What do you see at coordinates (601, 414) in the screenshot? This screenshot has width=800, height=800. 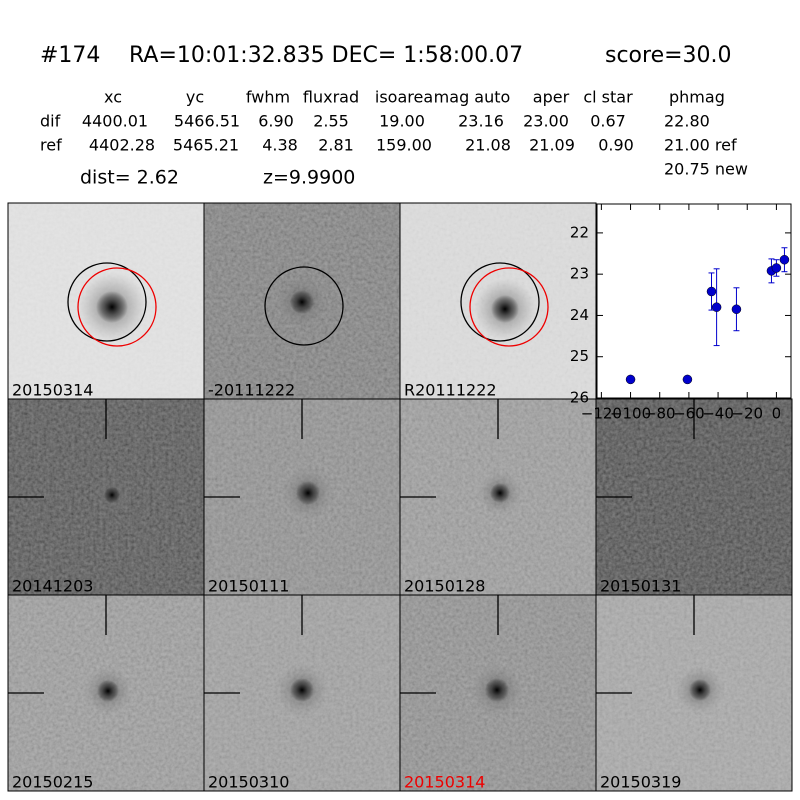 I see `x-tick-label: −120` at bounding box center [601, 414].